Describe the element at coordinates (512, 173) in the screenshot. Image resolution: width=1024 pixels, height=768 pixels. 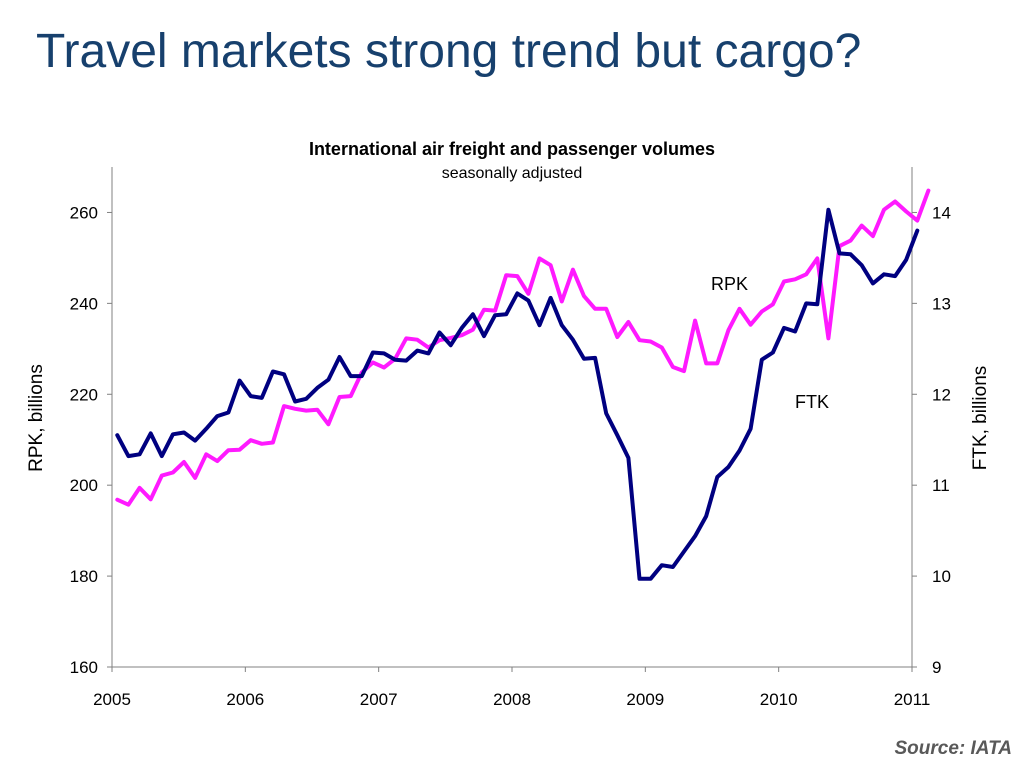
I see `chart-subtitle: seasonally adjusted` at that location.